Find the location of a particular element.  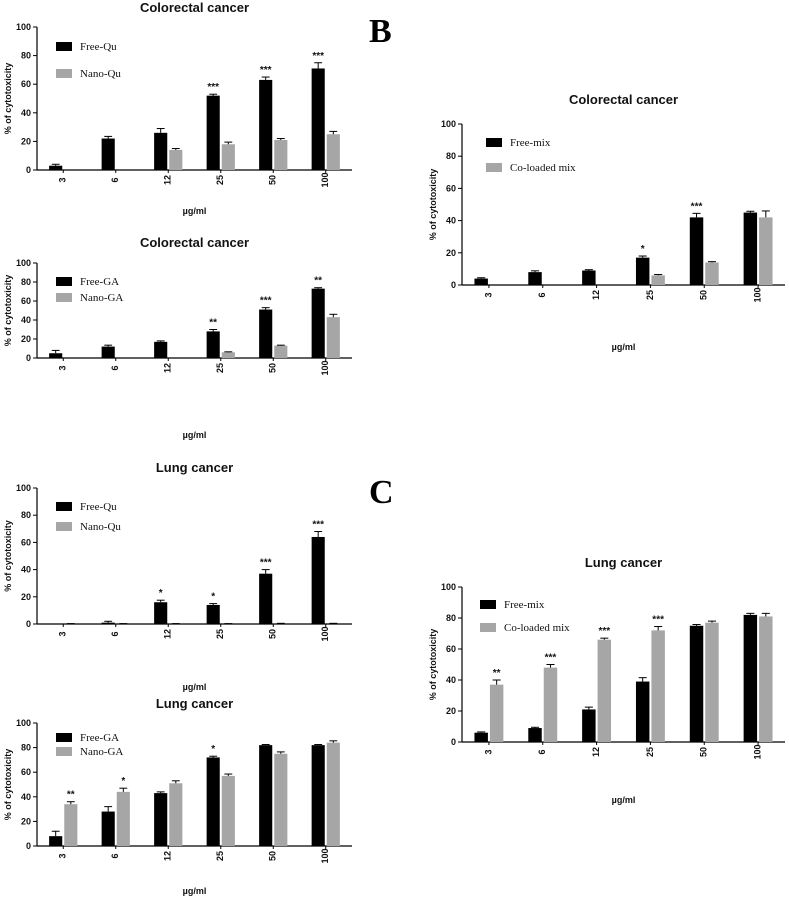

significance-label: ** is located at coordinates (497, 673).